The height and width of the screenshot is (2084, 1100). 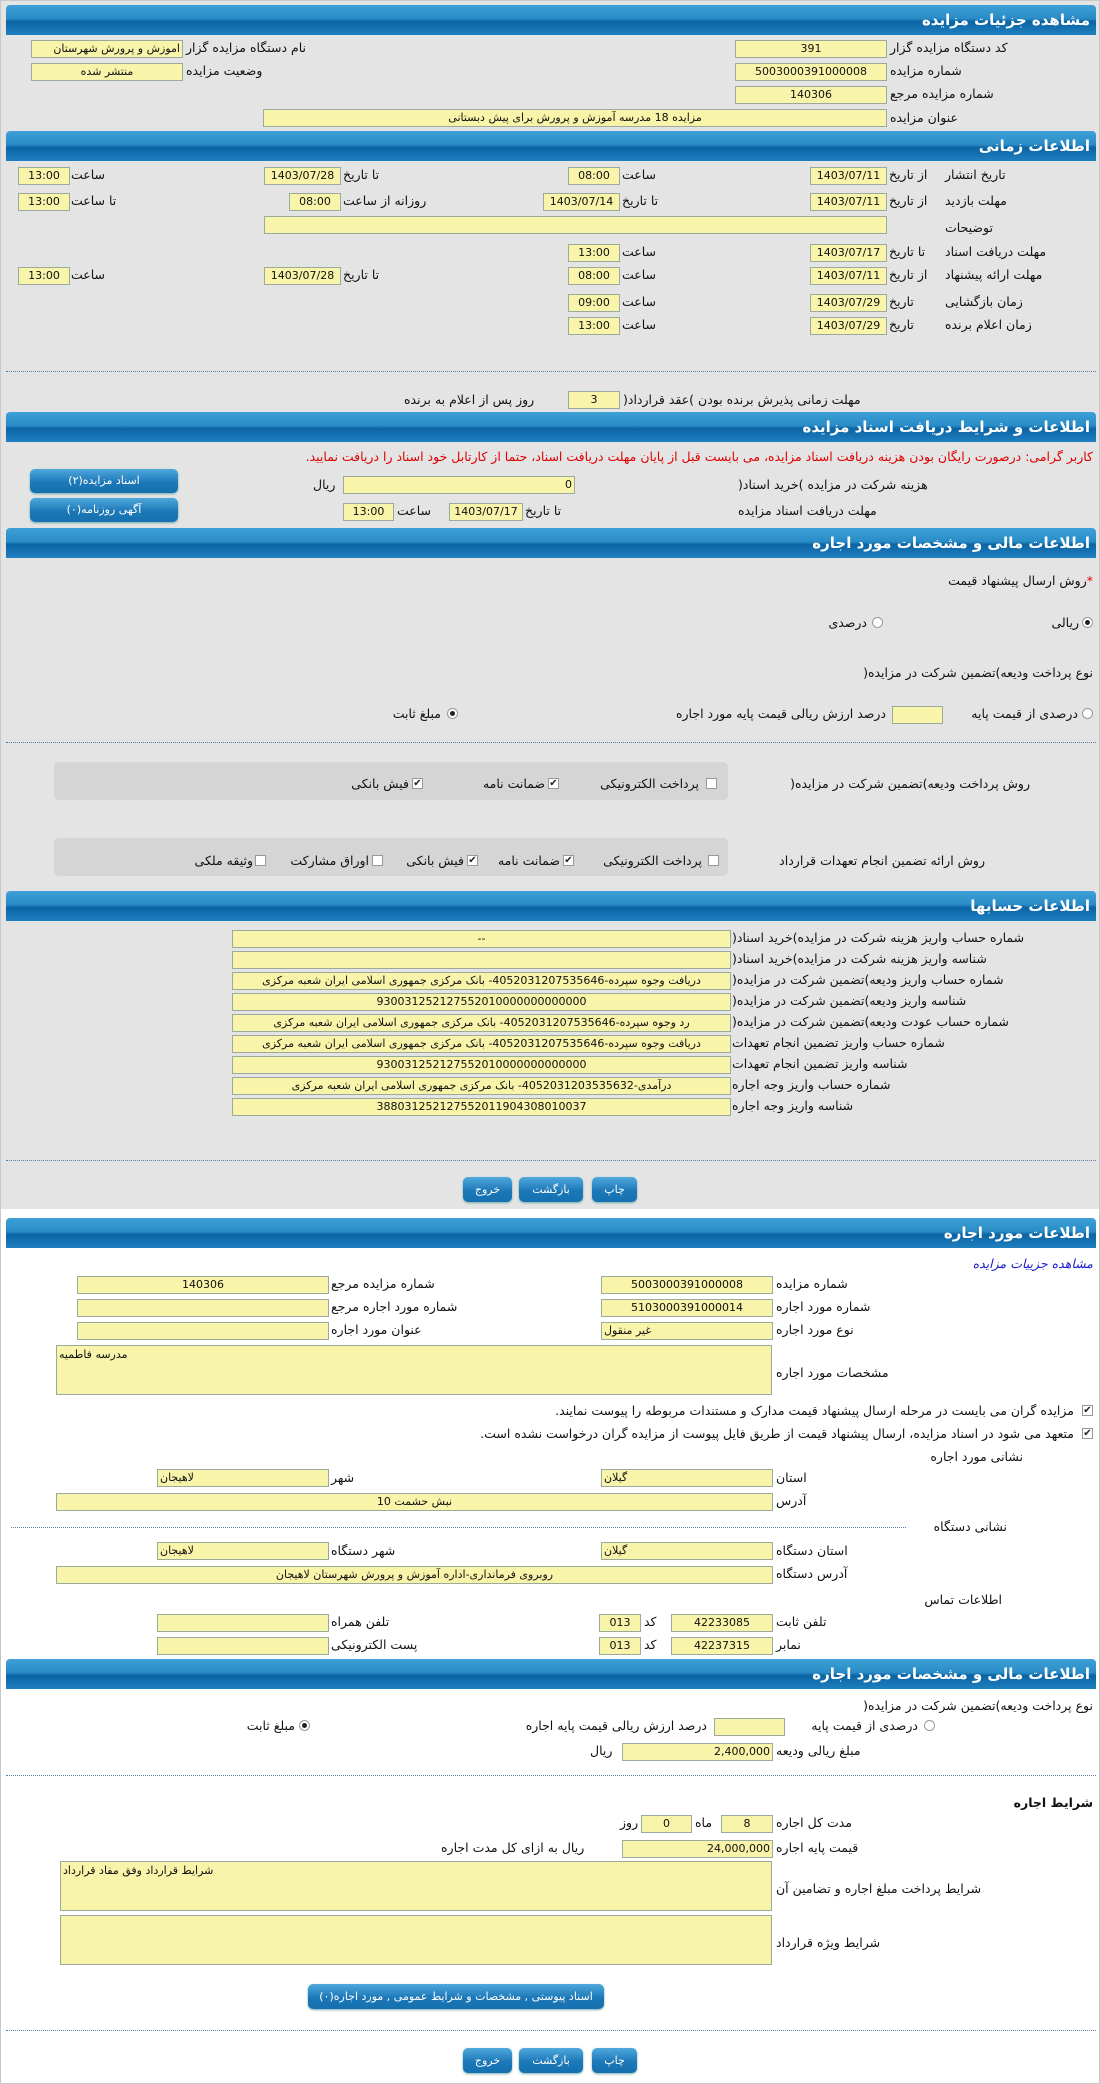 What do you see at coordinates (104, 481) in the screenshot?
I see `auction-documents-button: اسناد مزایده(۲)` at bounding box center [104, 481].